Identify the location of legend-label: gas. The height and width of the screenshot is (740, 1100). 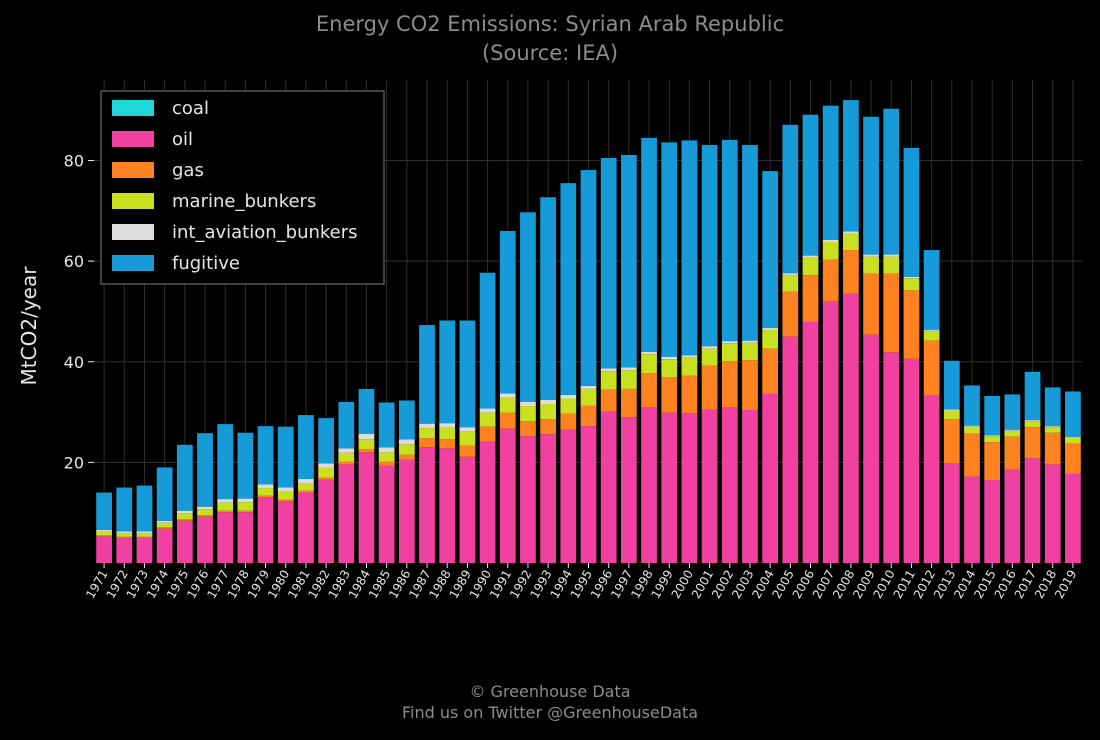
(188, 170).